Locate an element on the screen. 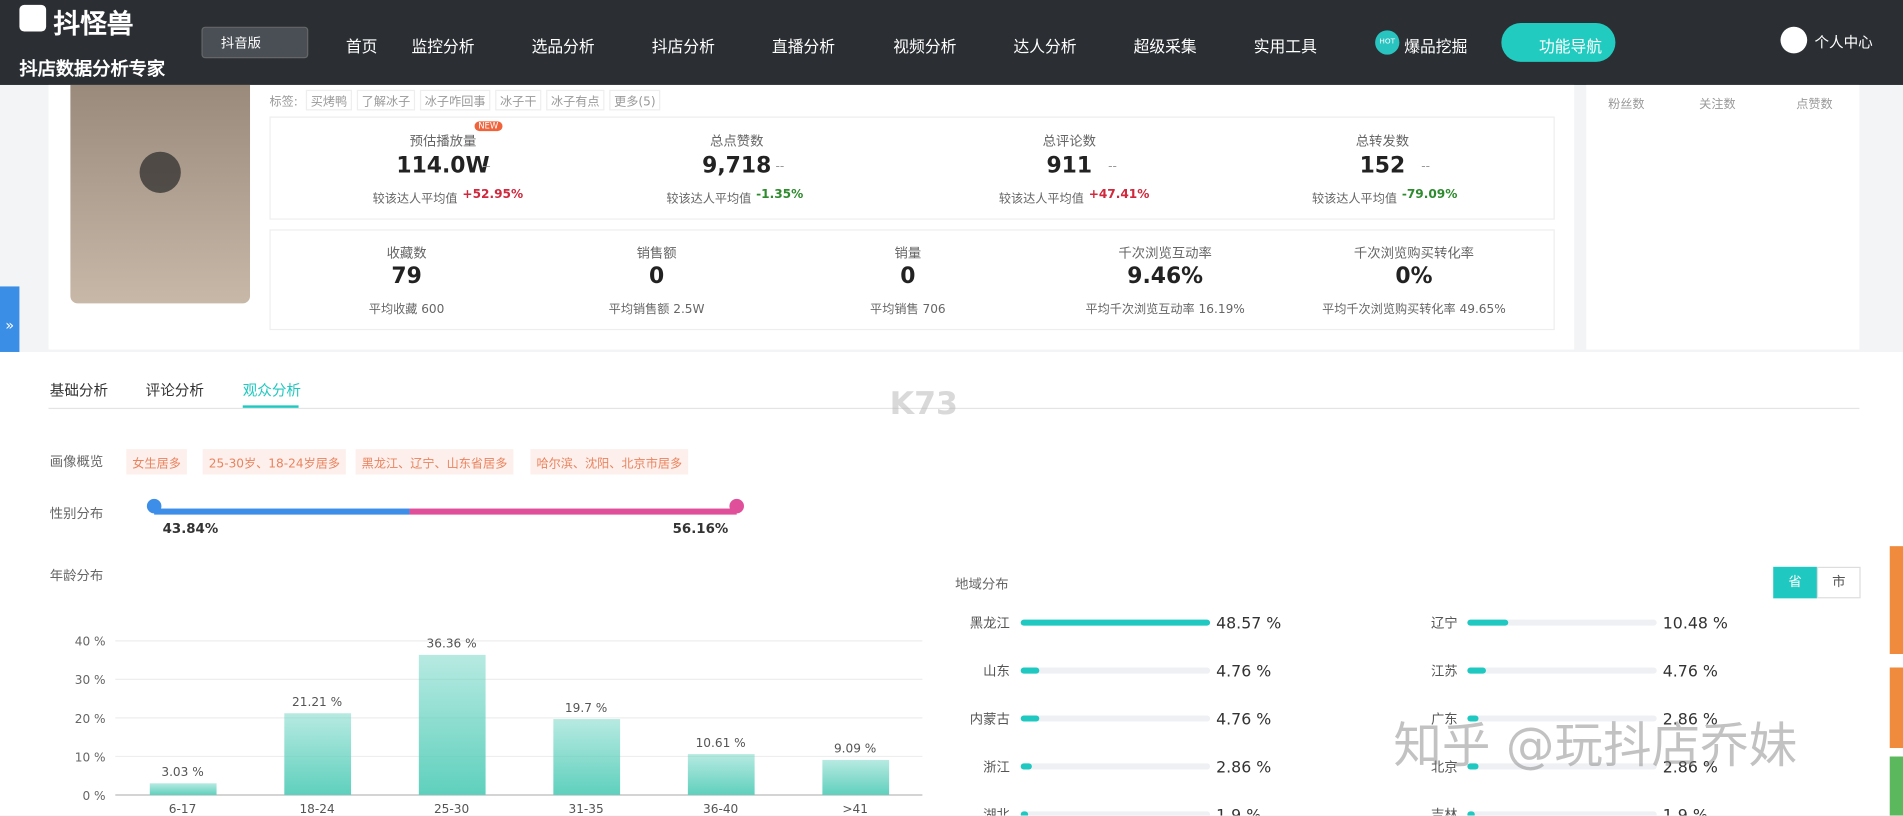 The height and width of the screenshot is (816, 1903). x-tick-label: 36-40 is located at coordinates (720, 808).